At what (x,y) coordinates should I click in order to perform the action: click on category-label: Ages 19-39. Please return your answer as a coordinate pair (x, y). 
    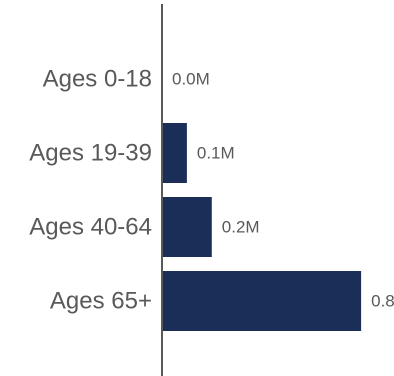
    Looking at the image, I should click on (90, 153).